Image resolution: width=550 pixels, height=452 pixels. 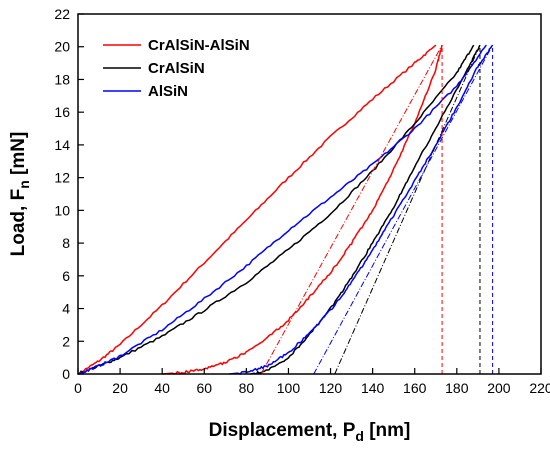 I want to click on y-tick-label: 18, so click(x=62, y=79).